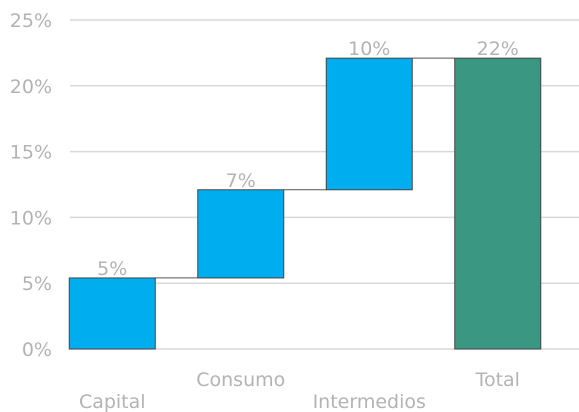 This screenshot has height=412, width=579. Describe the element at coordinates (37, 350) in the screenshot. I see `y-tick-label: 0%` at that location.